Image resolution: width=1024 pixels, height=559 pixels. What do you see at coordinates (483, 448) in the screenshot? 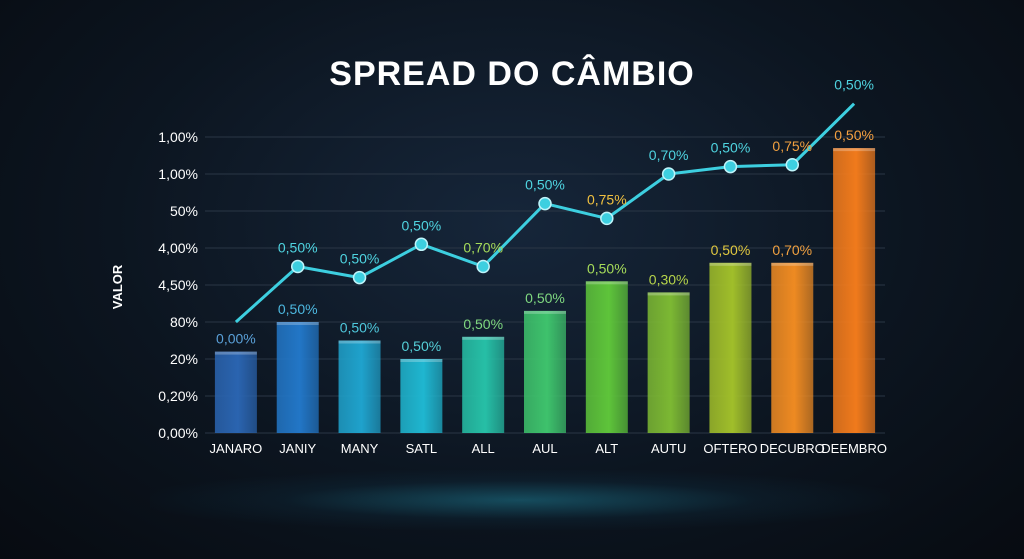
I see `x-tick-label: ALL` at bounding box center [483, 448].